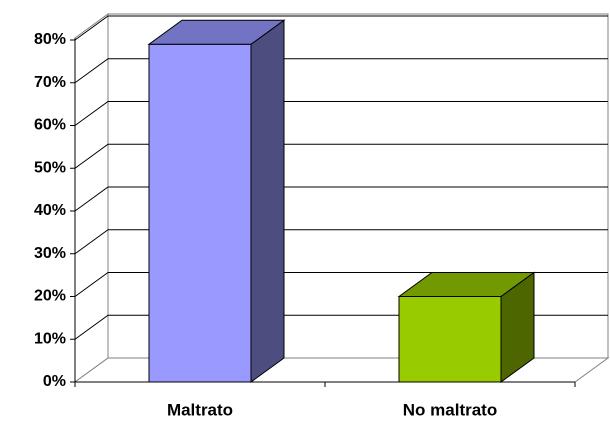 The height and width of the screenshot is (423, 610). I want to click on x-tick-label: No maltrato, so click(450, 409).